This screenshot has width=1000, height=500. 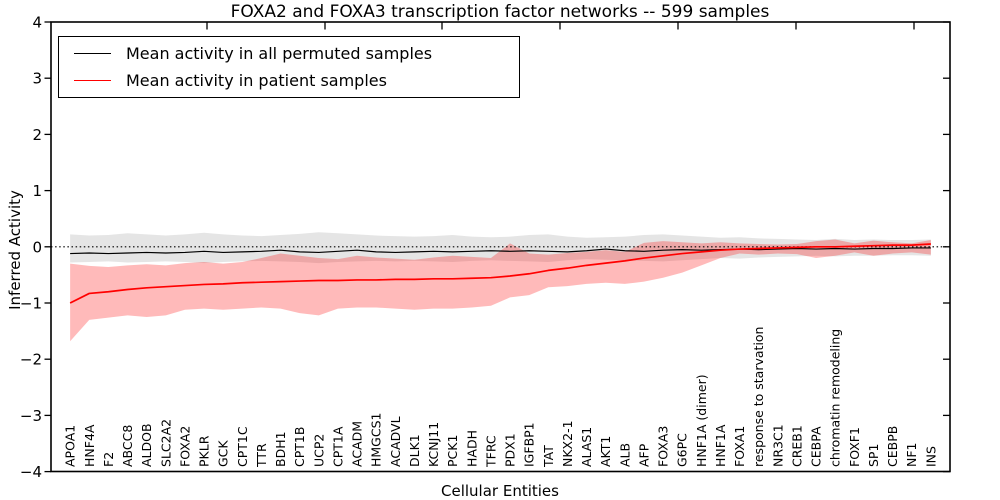 I want to click on x-tick-label: PCK1, so click(x=452, y=451).